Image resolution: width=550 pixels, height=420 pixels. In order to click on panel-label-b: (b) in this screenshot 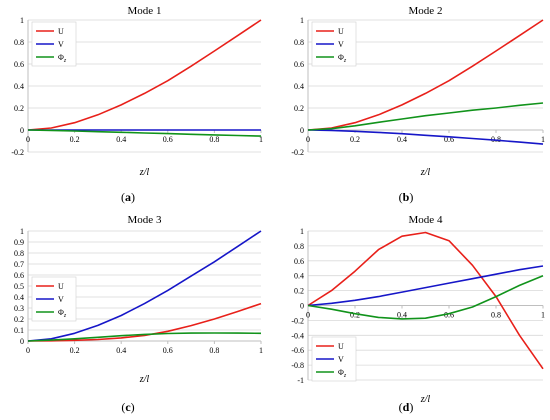, I will do `click(406, 197)`.